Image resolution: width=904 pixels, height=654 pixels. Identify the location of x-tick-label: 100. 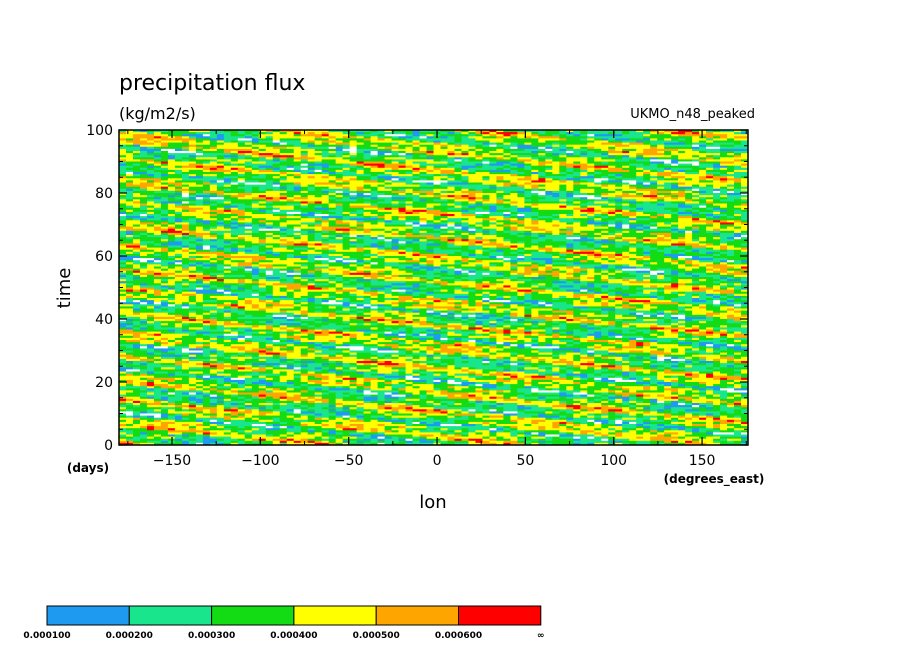
(613, 461).